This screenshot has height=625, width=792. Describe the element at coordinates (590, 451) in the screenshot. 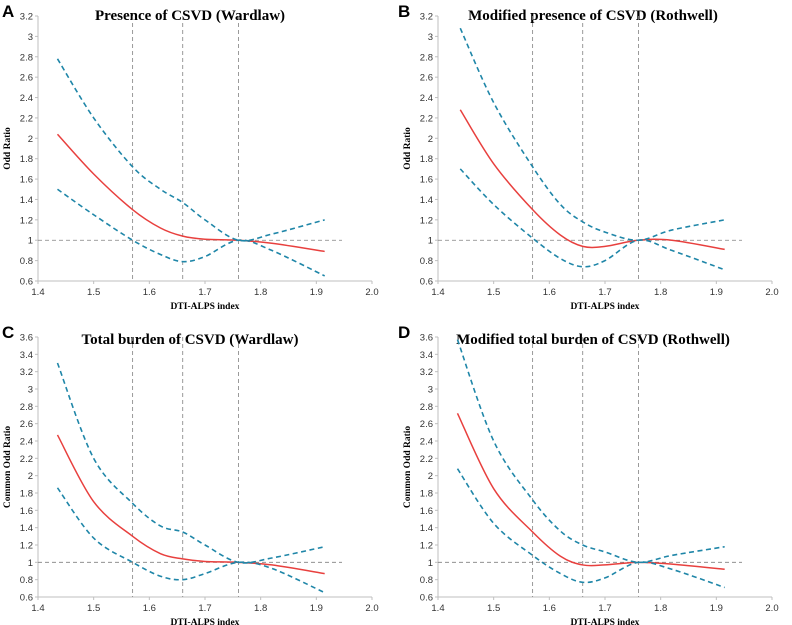

I see `upper-ci-line` at that location.